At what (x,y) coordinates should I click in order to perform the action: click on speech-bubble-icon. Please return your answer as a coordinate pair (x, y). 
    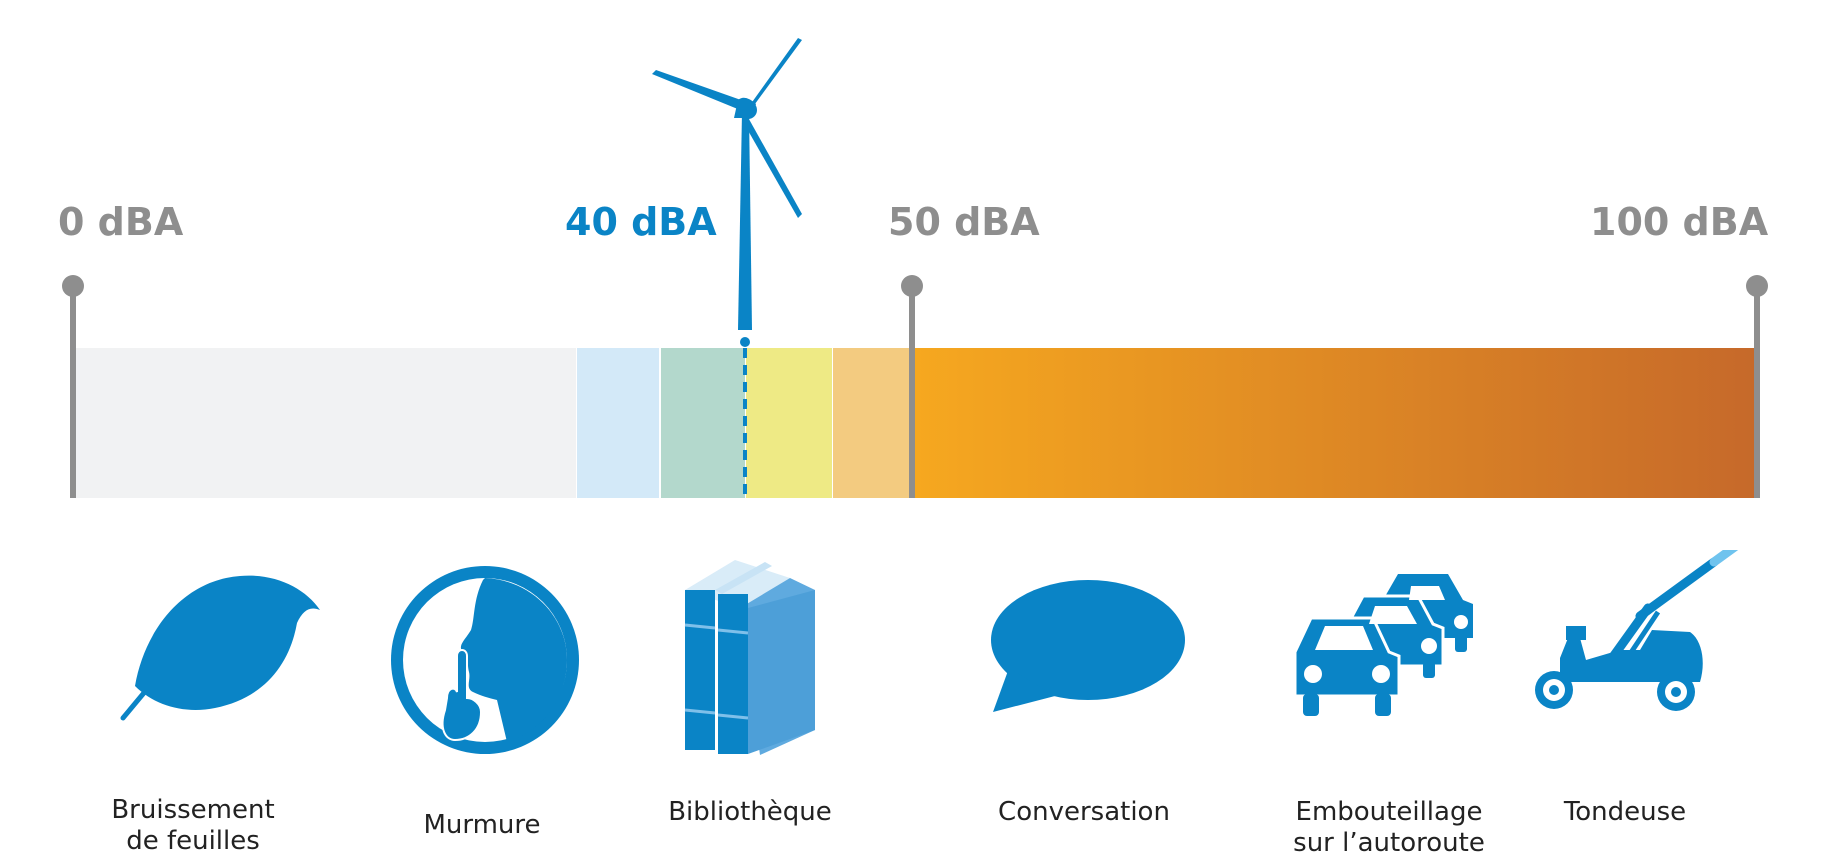
    Looking at the image, I should click on (1088, 646).